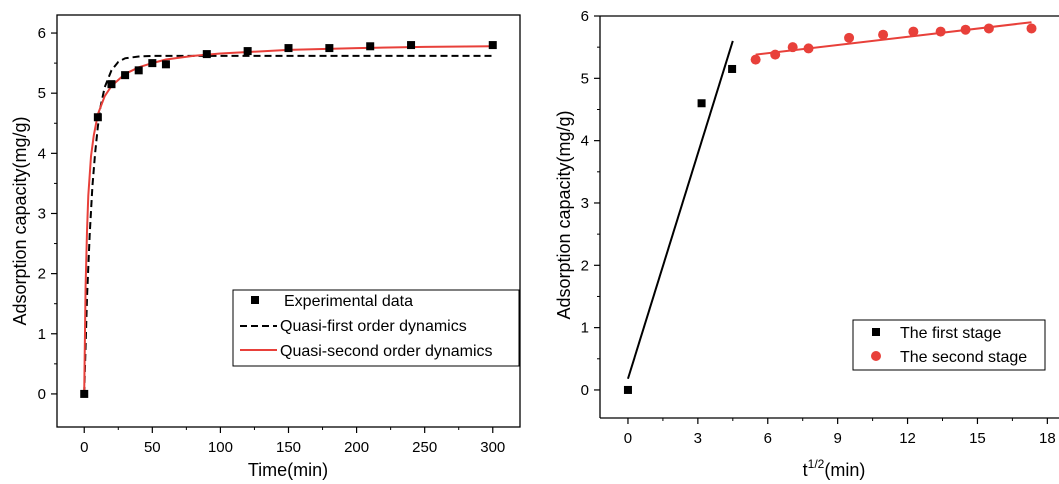 The width and height of the screenshot is (1059, 484). What do you see at coordinates (356, 447) in the screenshot?
I see `chart-left-x-tick-label: 200` at bounding box center [356, 447].